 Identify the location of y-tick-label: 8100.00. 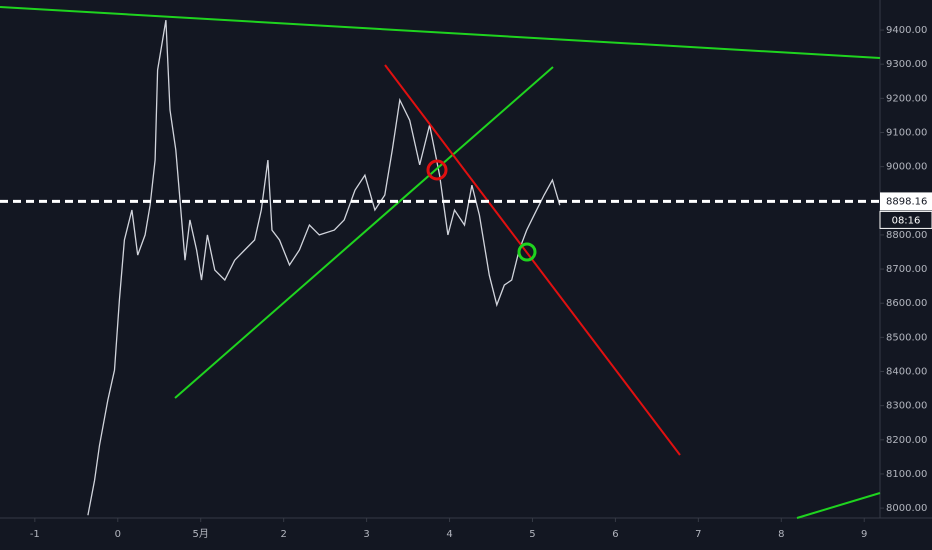
(906, 474).